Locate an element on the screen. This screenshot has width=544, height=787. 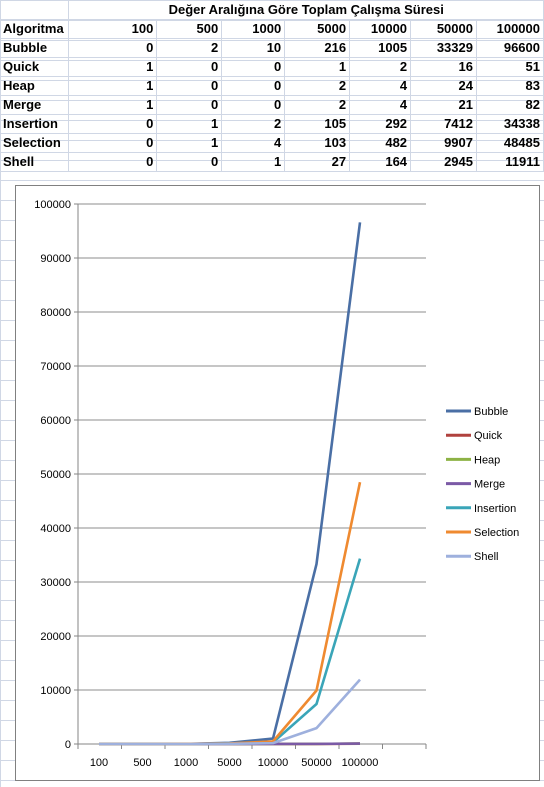
y-tick-label: 90000 is located at coordinates (55, 259).